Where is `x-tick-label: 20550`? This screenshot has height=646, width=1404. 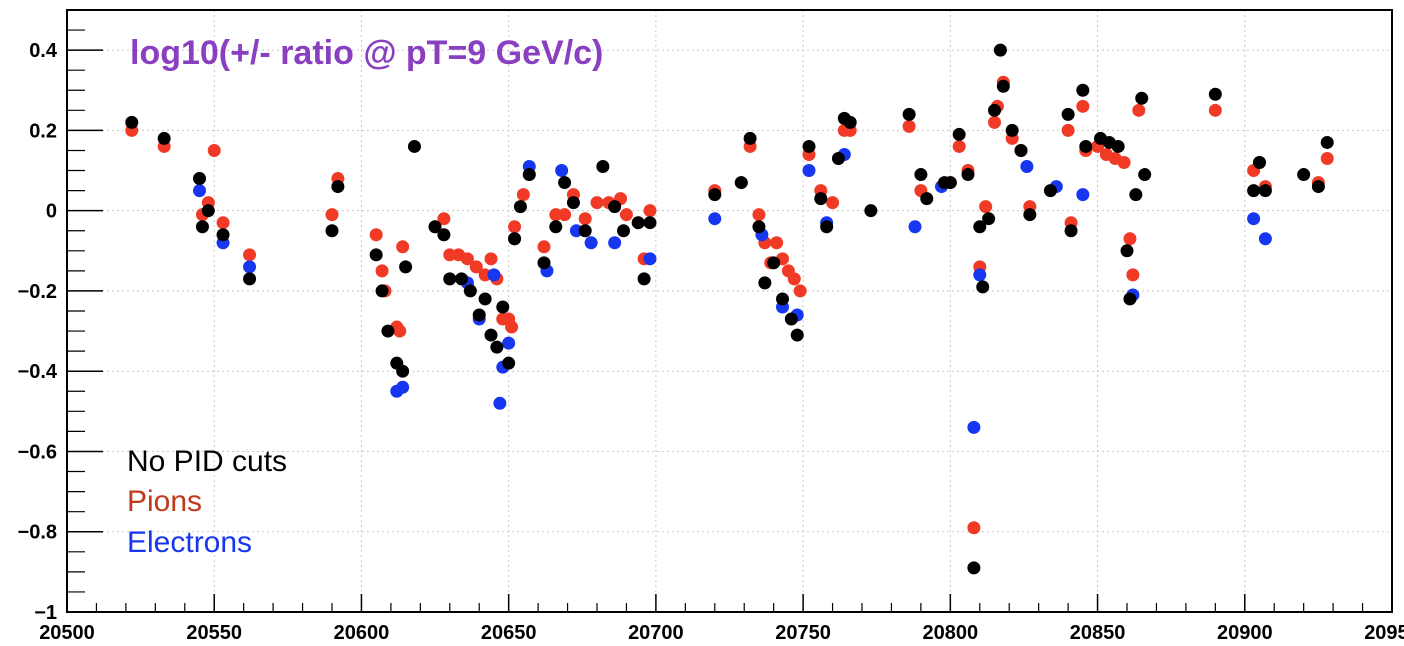 x-tick-label: 20550 is located at coordinates (214, 633).